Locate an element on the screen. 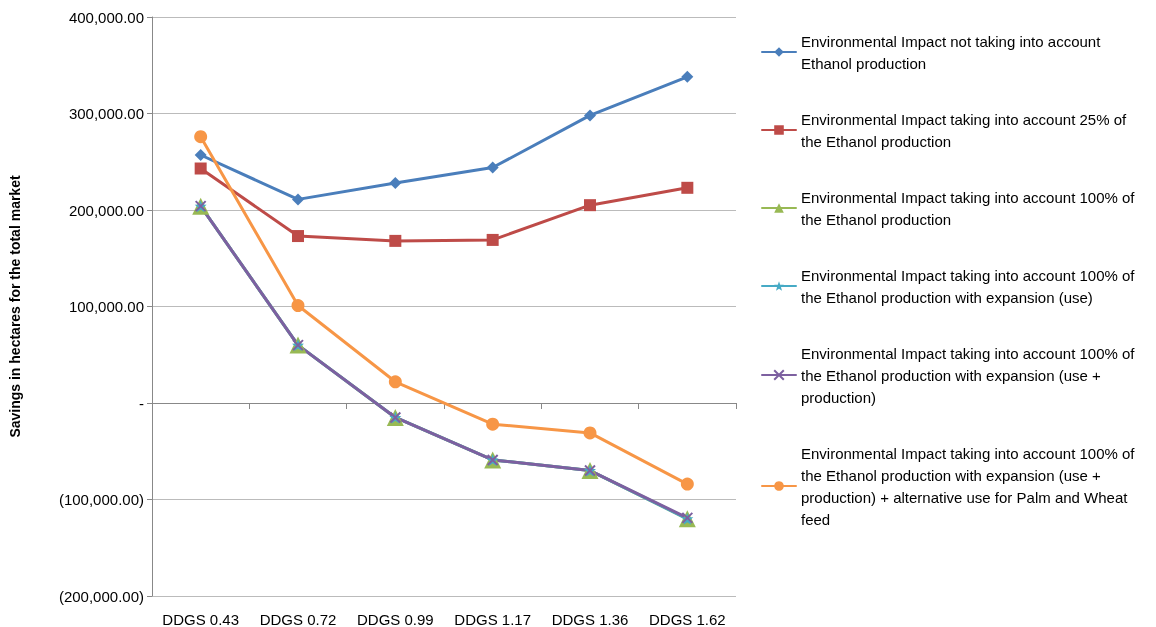 This screenshot has width=1156, height=627. y-tick-label: 400,000.00 is located at coordinates (106, 17).